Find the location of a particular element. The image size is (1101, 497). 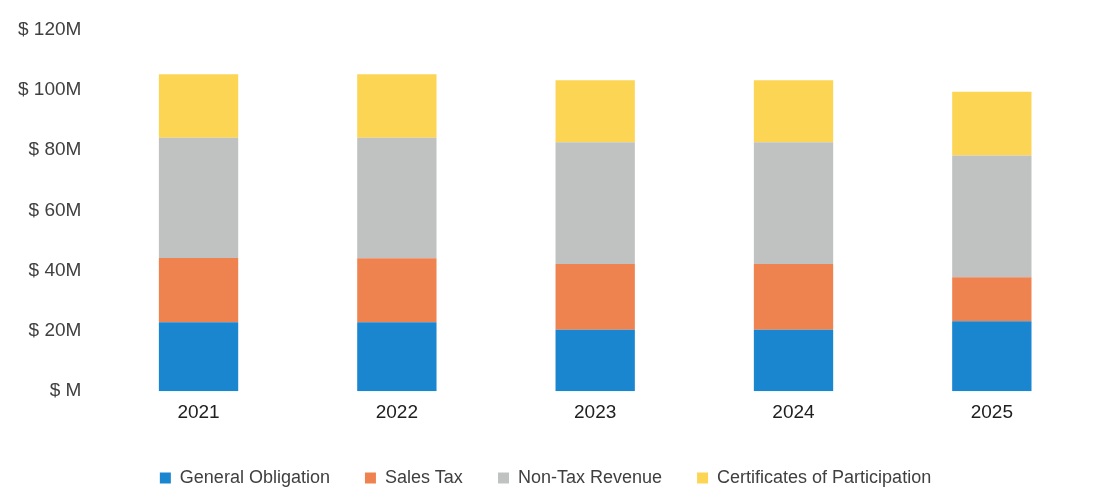

y-tick-label: $ 60M is located at coordinates (55, 209).